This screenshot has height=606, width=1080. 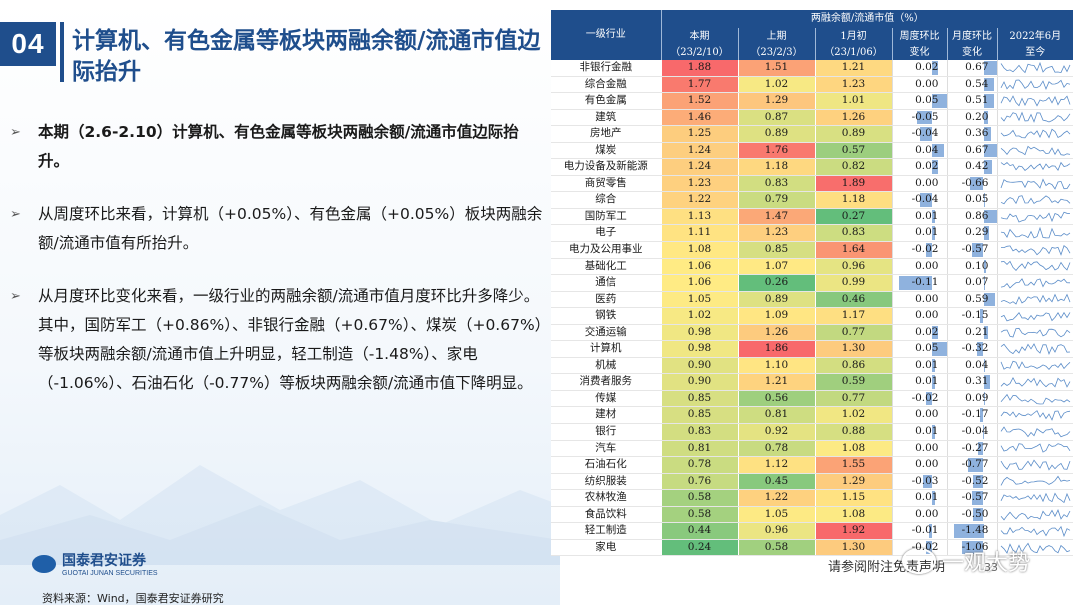 What do you see at coordinates (919, 561) in the screenshot?
I see `wechat-icon` at bounding box center [919, 561].